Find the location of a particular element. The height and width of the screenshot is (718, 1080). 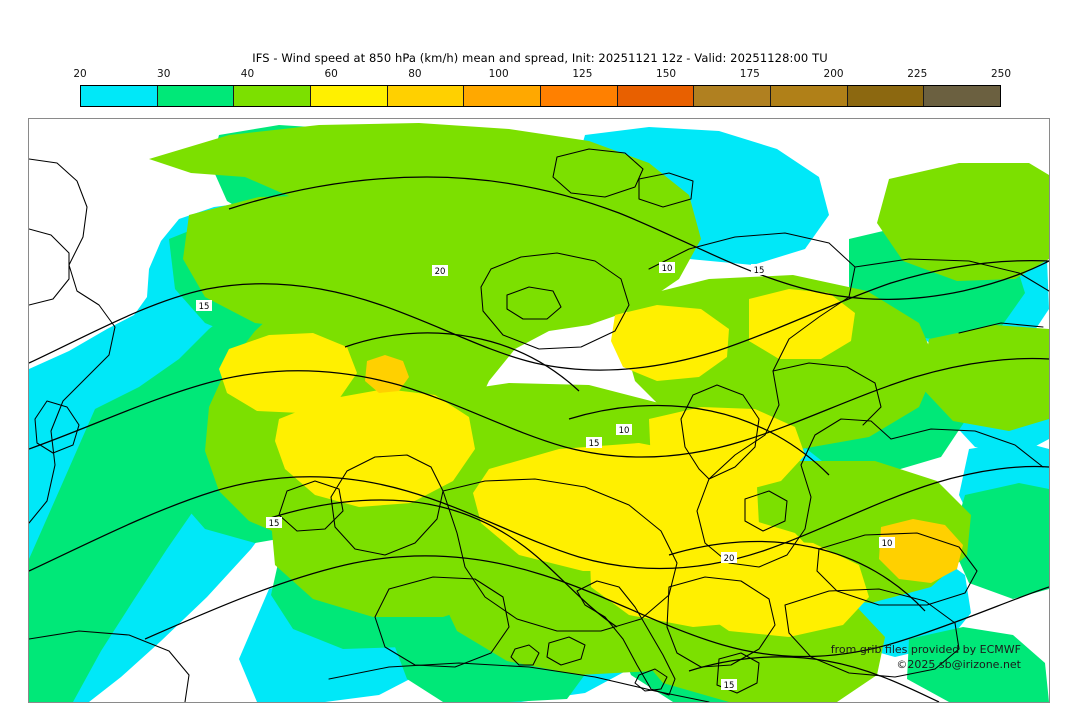

colorbar-tick: 60 is located at coordinates (331, 74).